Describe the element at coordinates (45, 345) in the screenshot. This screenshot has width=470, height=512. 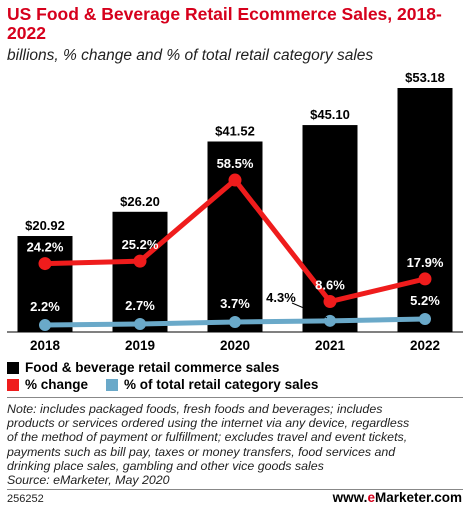
I see `x-tick-label: 2018` at that location.